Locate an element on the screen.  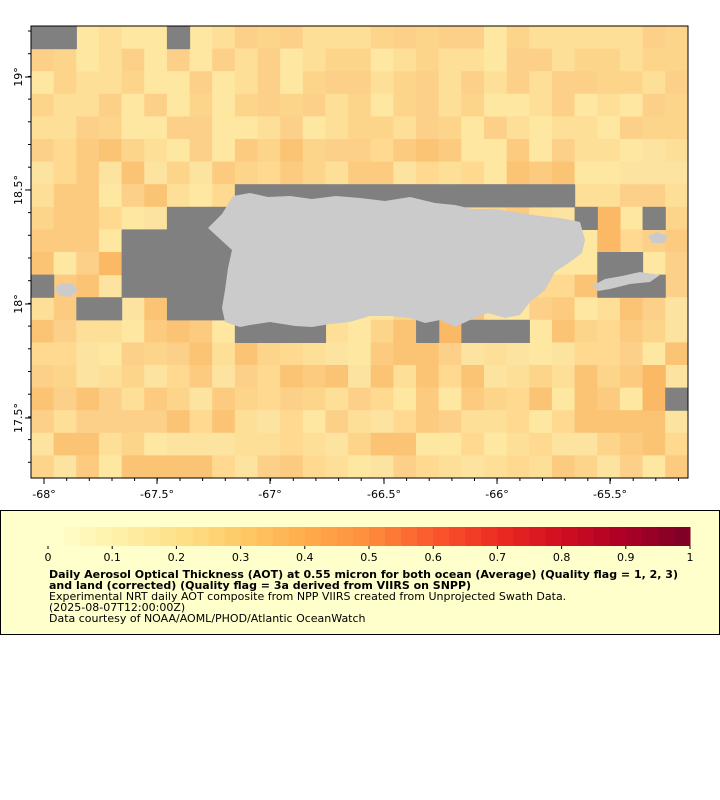
colorbar-tick-label: 0.3 is located at coordinates (241, 557).